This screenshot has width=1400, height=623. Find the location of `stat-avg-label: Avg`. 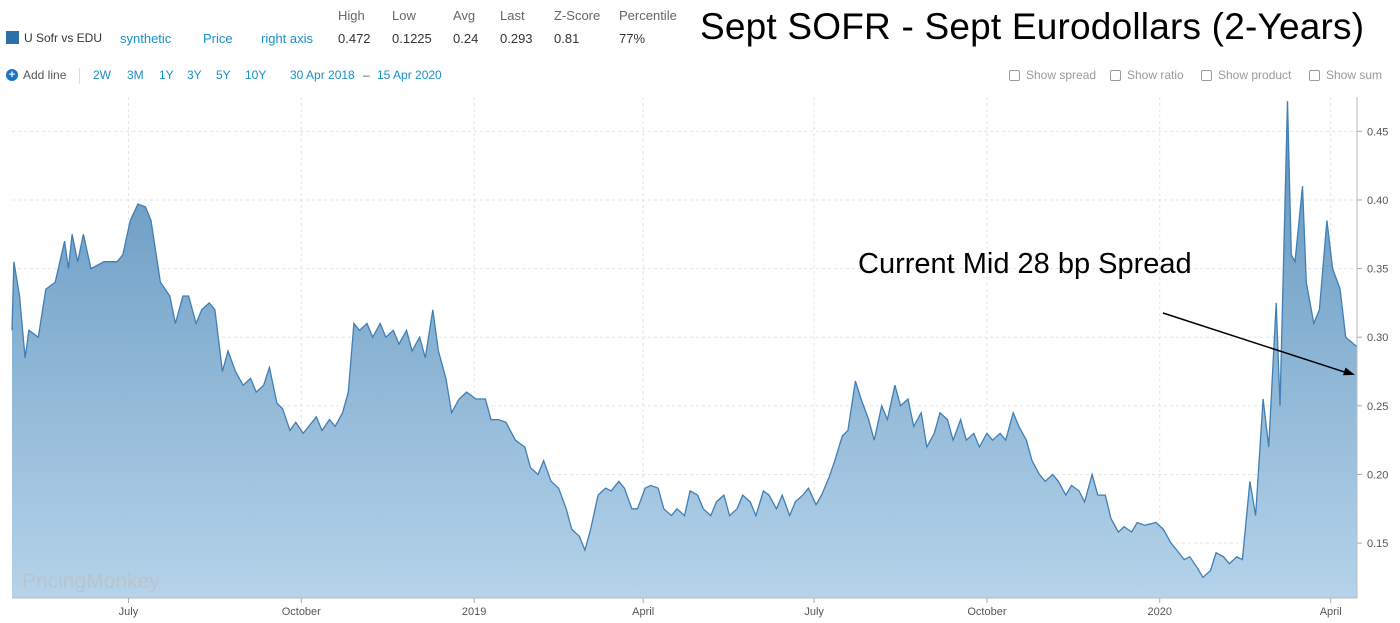

stat-avg-label: Avg is located at coordinates (464, 15).